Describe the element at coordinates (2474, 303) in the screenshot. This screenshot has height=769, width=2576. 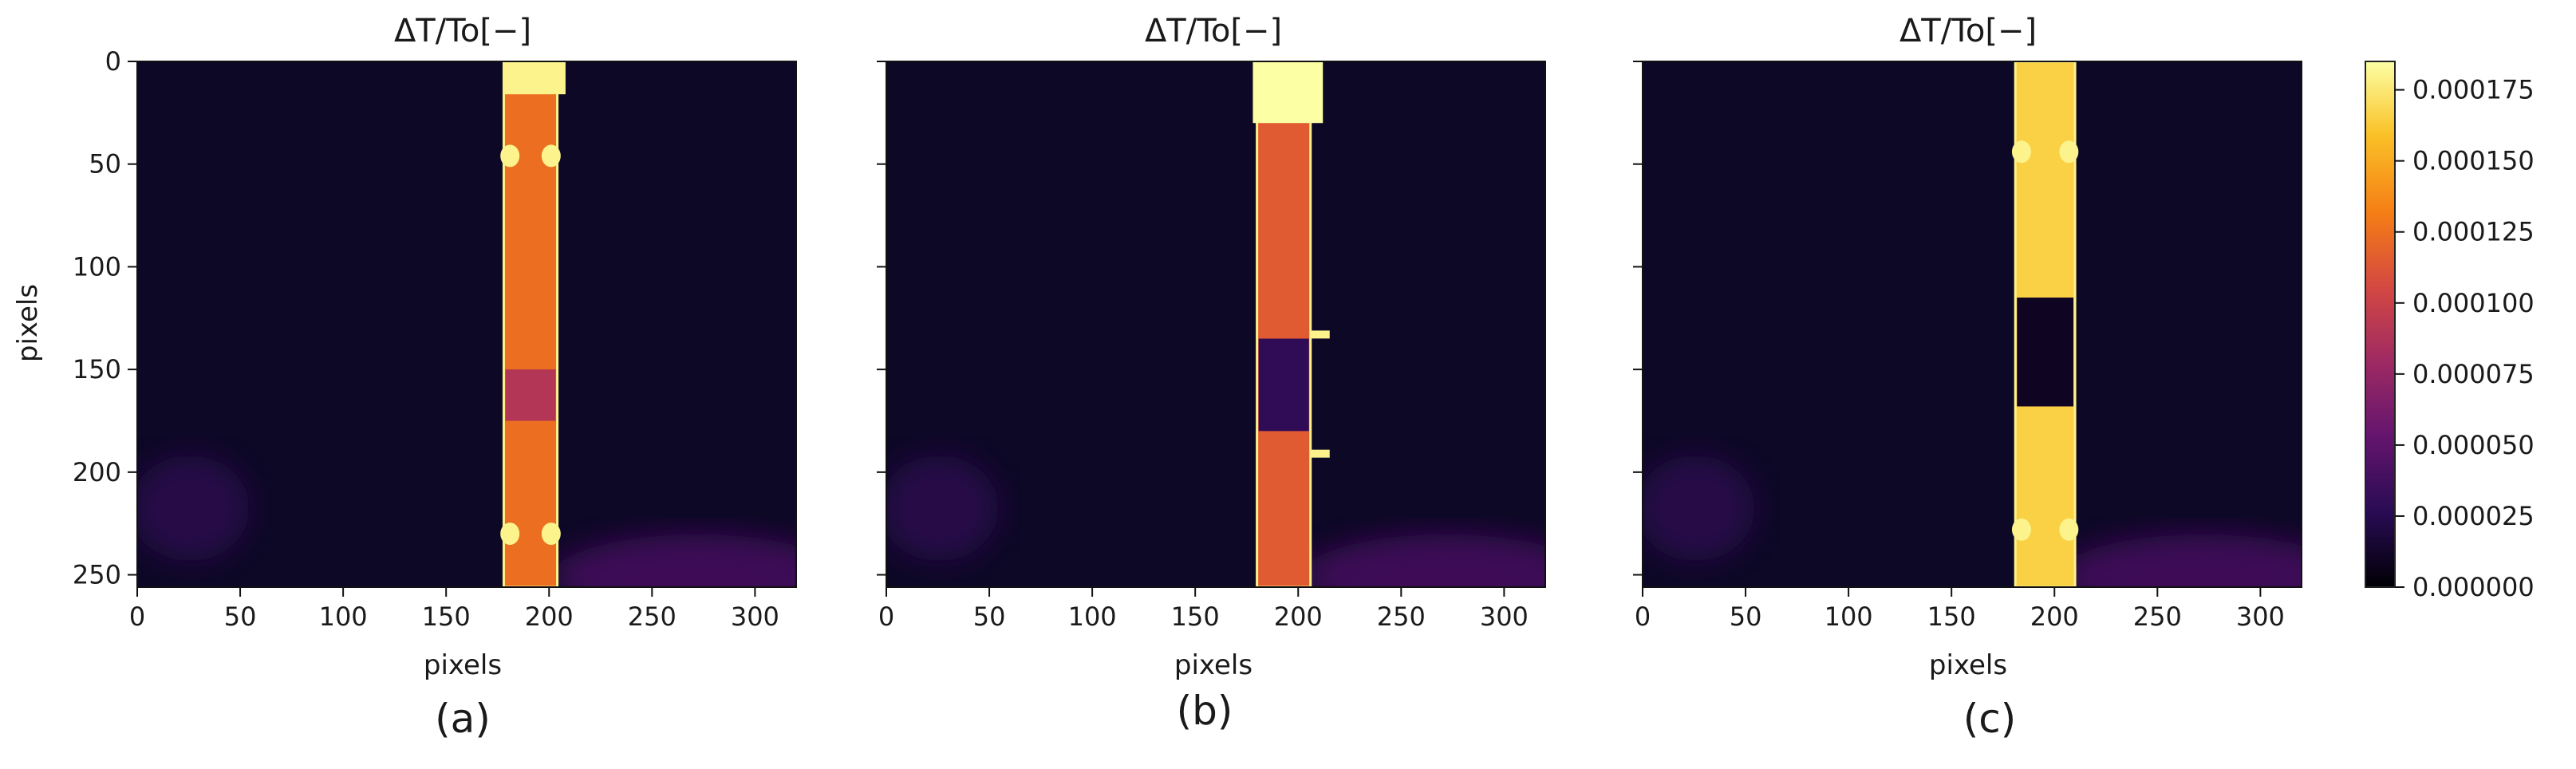
I see `colorbar-tick-label: 0.000100` at that location.